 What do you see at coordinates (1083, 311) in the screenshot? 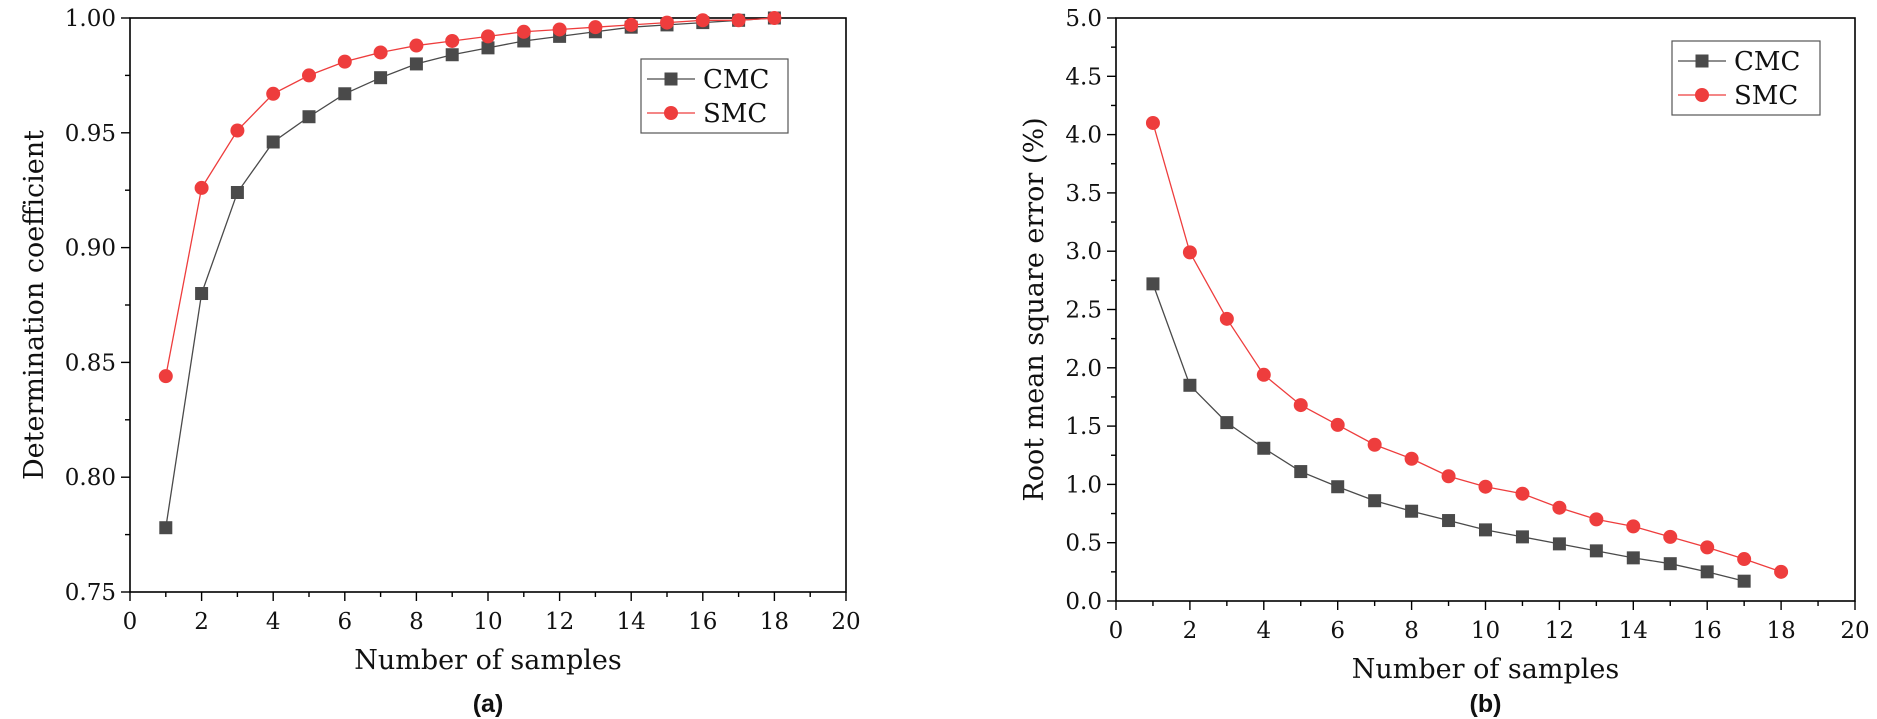
I see `y-tick-label: 2.5` at bounding box center [1083, 311].